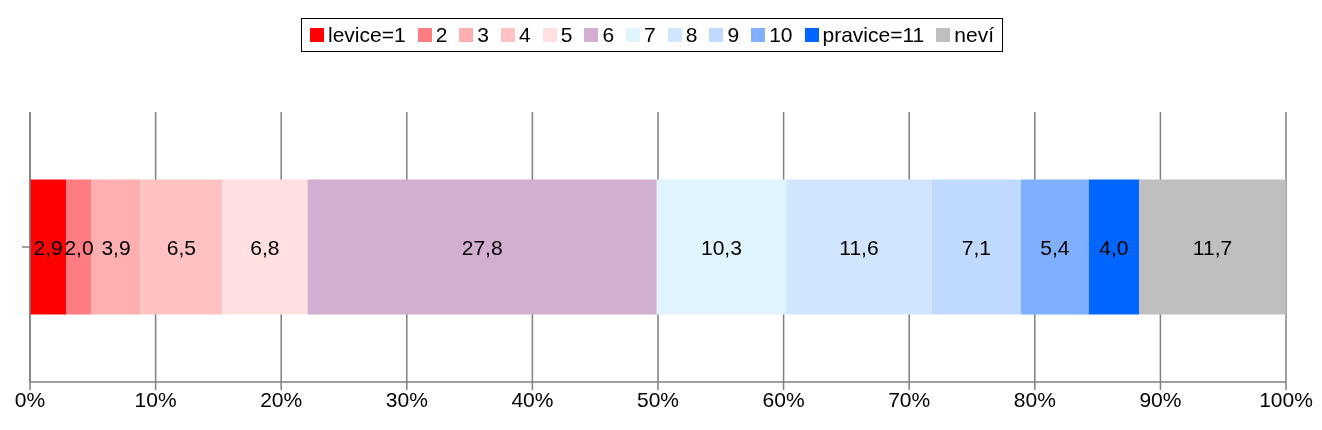 Image resolution: width=1322 pixels, height=430 pixels. I want to click on legend-label: 5, so click(566, 35).